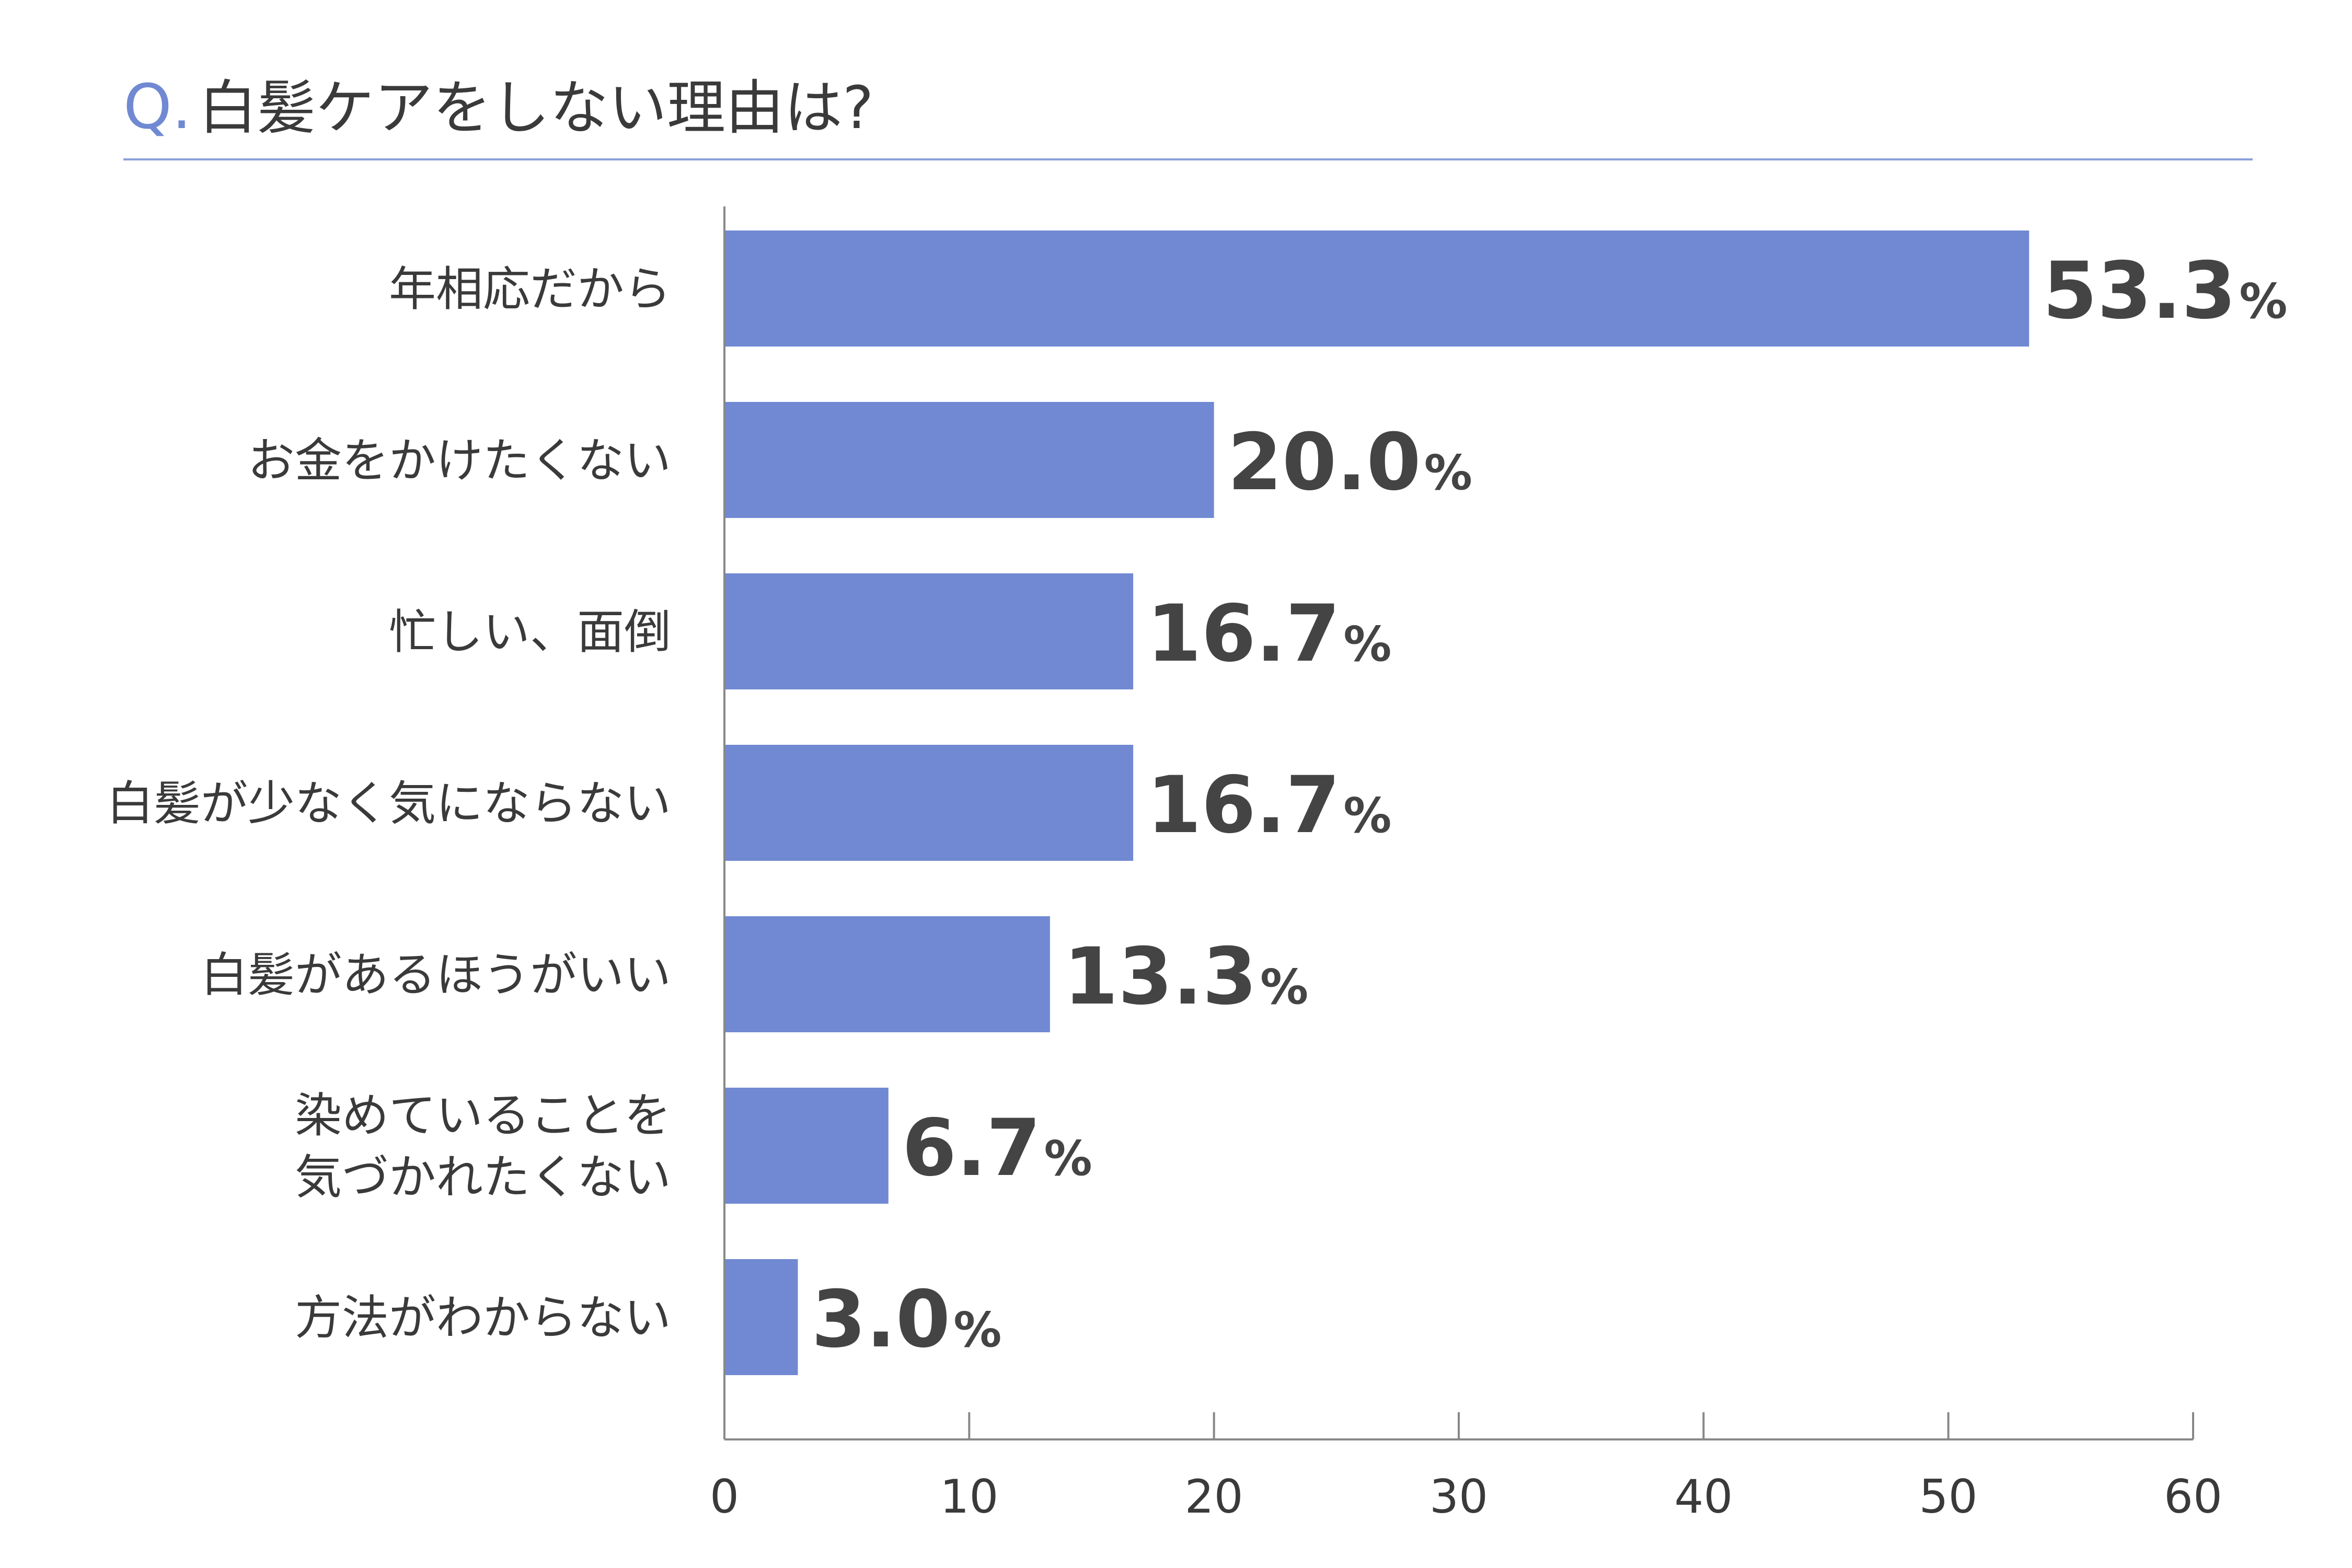 This screenshot has height=1568, width=2352. Describe the element at coordinates (483, 1177) in the screenshot. I see `category-label: 気づかれたくない` at that location.